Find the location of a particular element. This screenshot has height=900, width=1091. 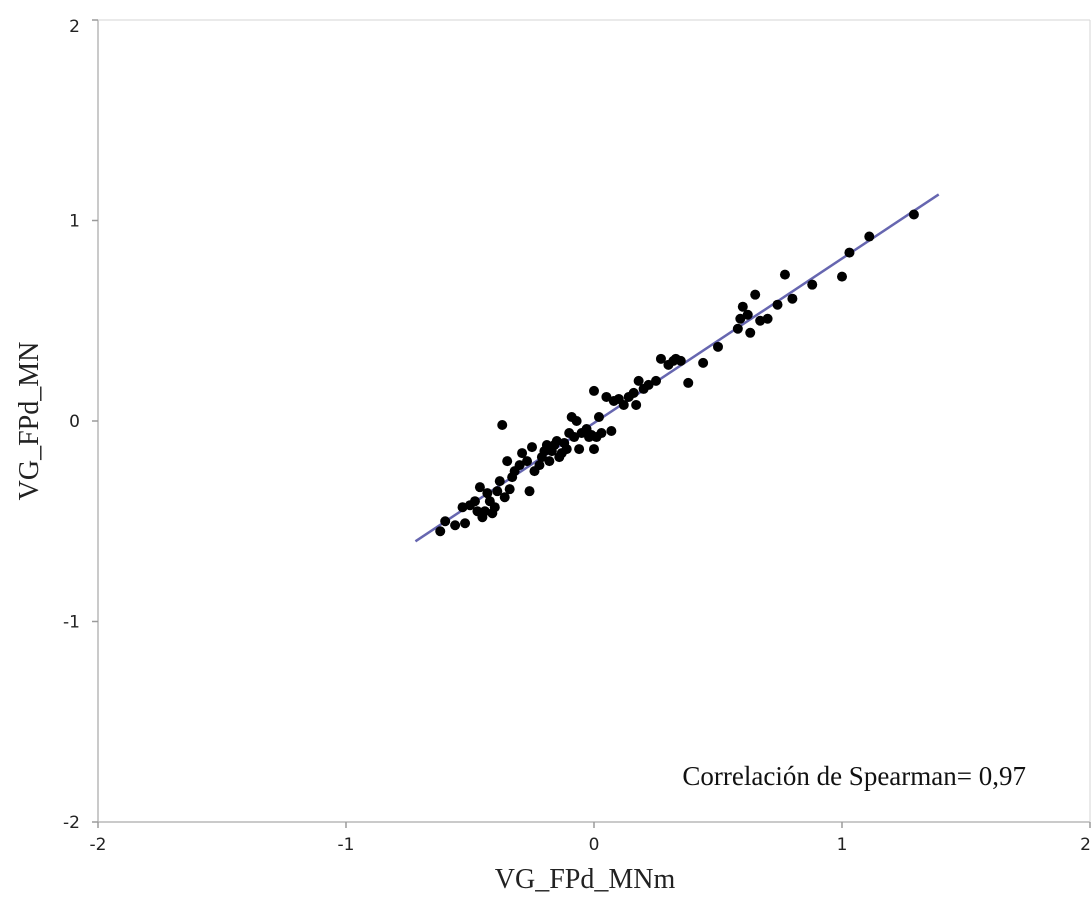

y-tick-label: -1 is located at coordinates (71, 623).